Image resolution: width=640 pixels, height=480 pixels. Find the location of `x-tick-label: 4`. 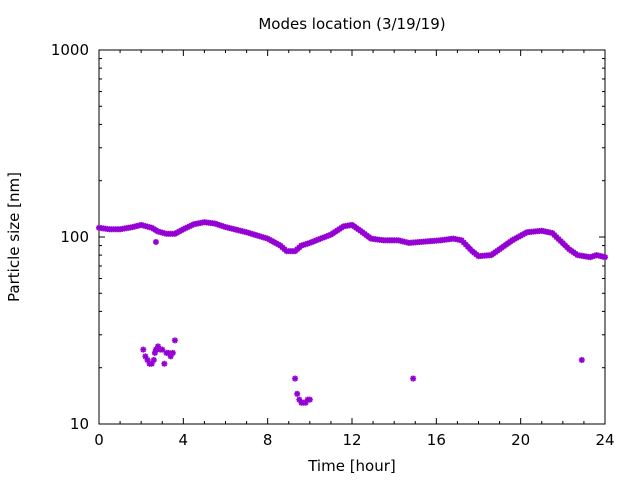

x-tick-label: 4 is located at coordinates (184, 440).